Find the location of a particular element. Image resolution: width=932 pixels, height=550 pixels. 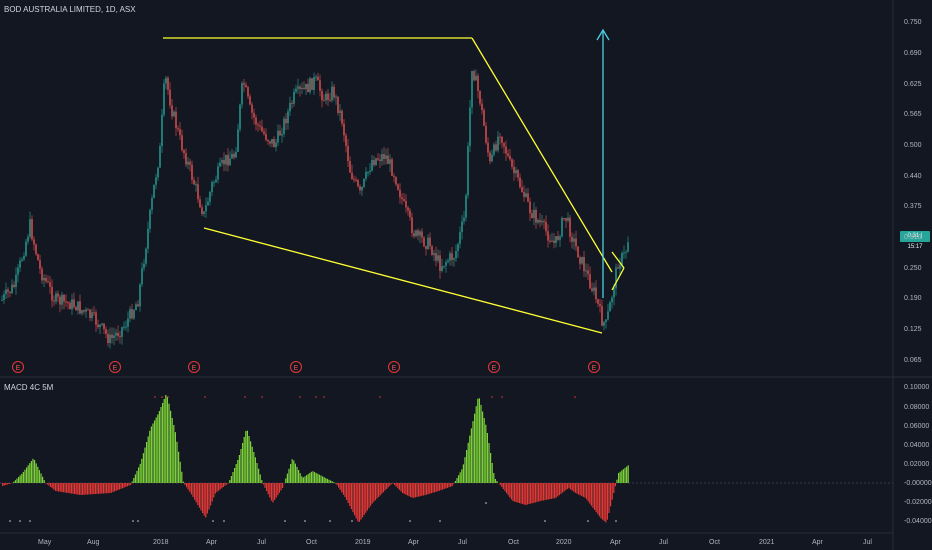

earnings-markers: E E E E E E E is located at coordinates (306, 367).